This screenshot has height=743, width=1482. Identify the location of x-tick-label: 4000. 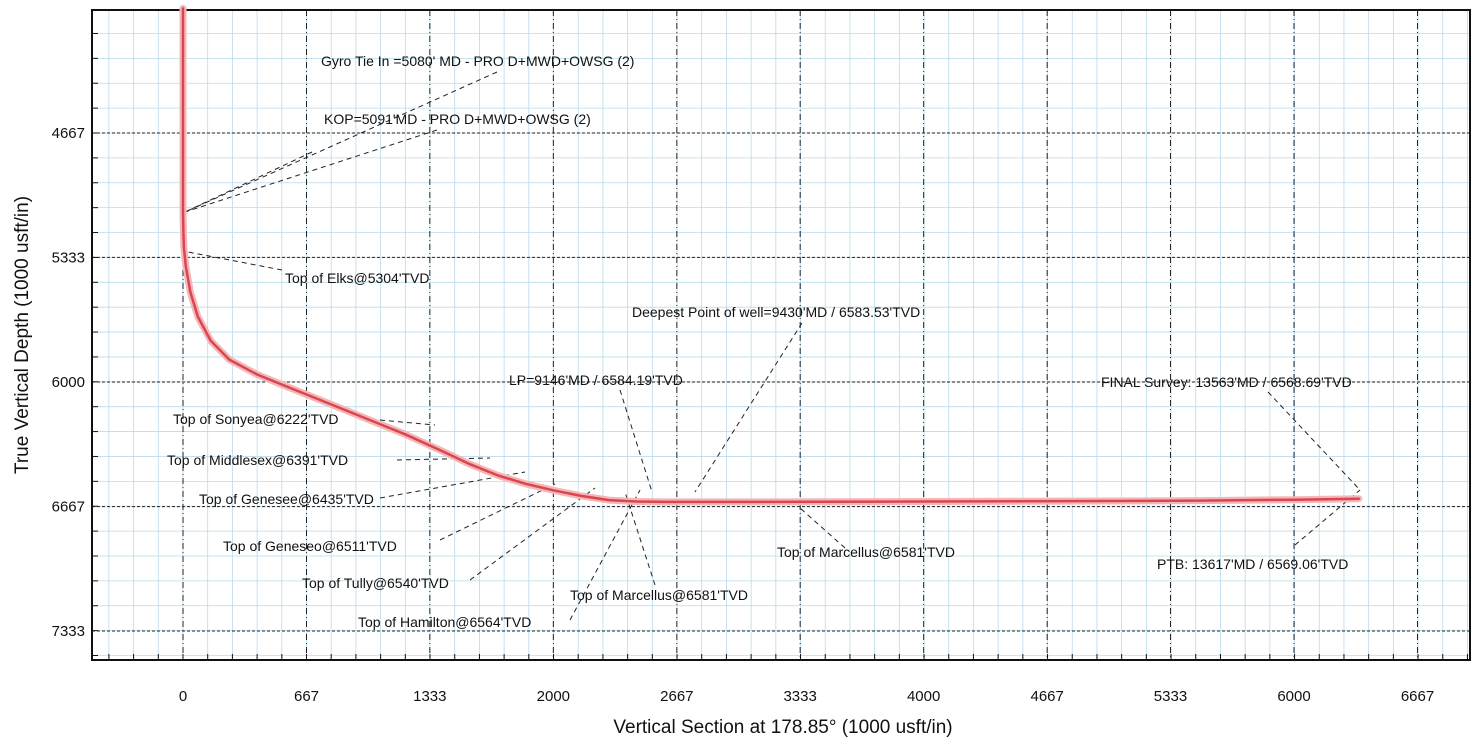
(923, 696).